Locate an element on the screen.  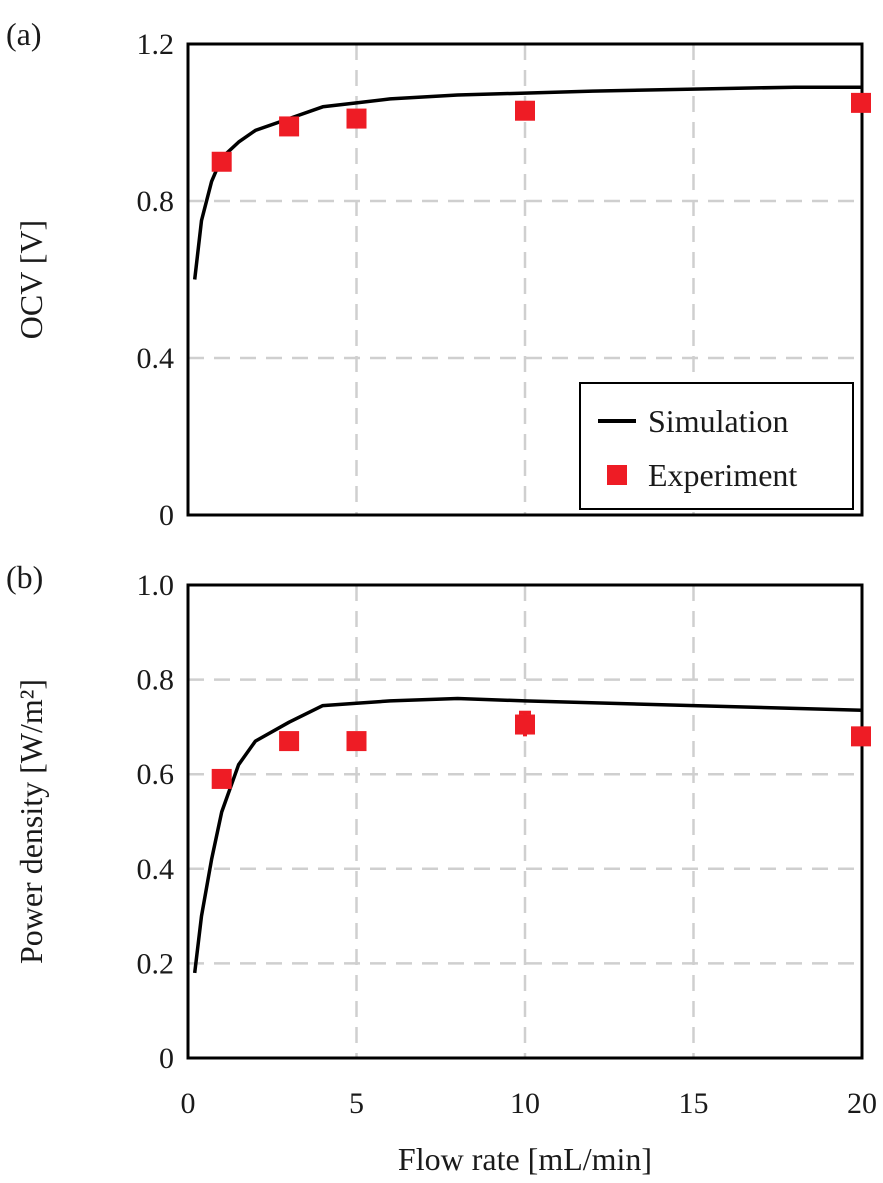
power-x-tick-label: 5 is located at coordinates (356, 1103).